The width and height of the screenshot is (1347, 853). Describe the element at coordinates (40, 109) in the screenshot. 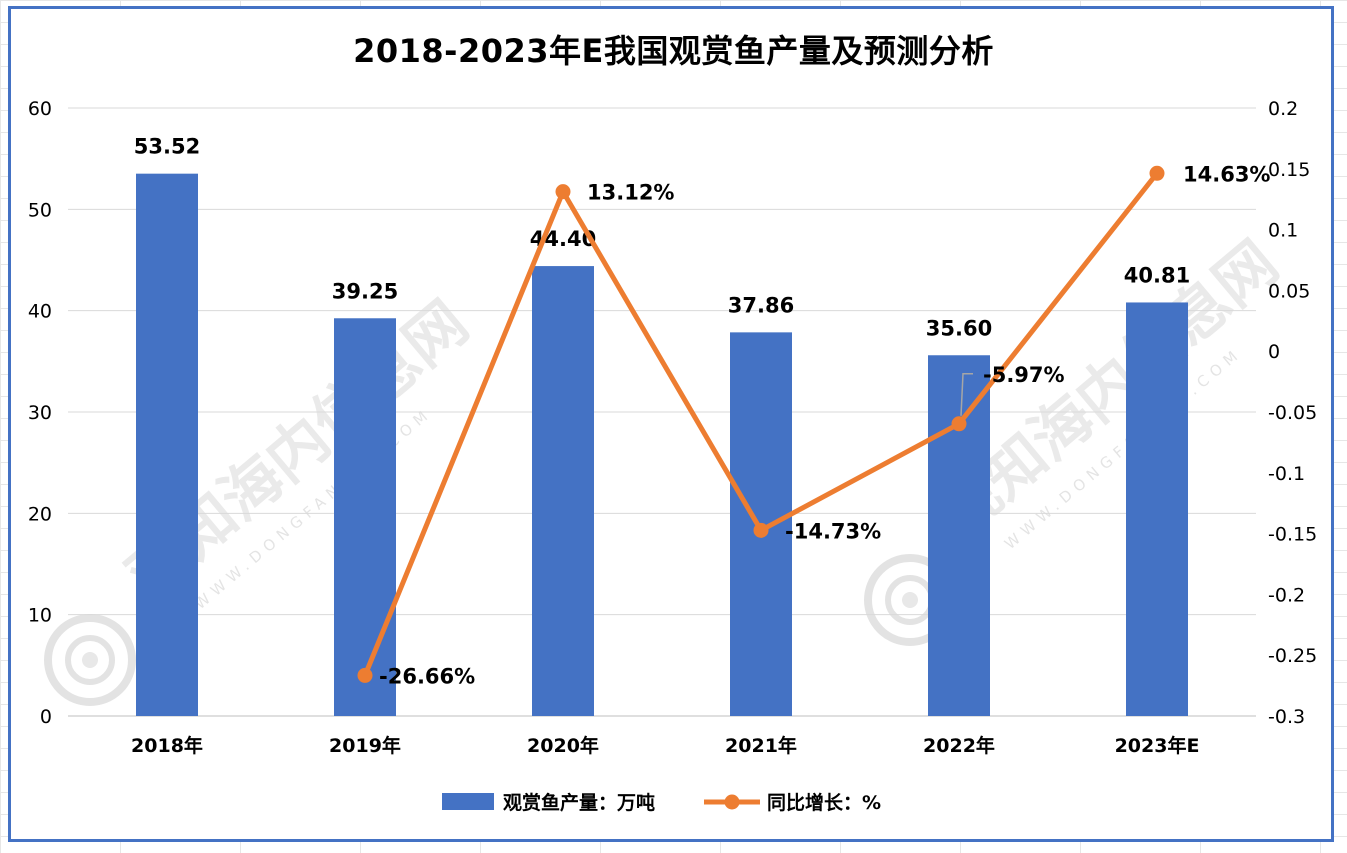

I see `left-tick-label: 60` at that location.